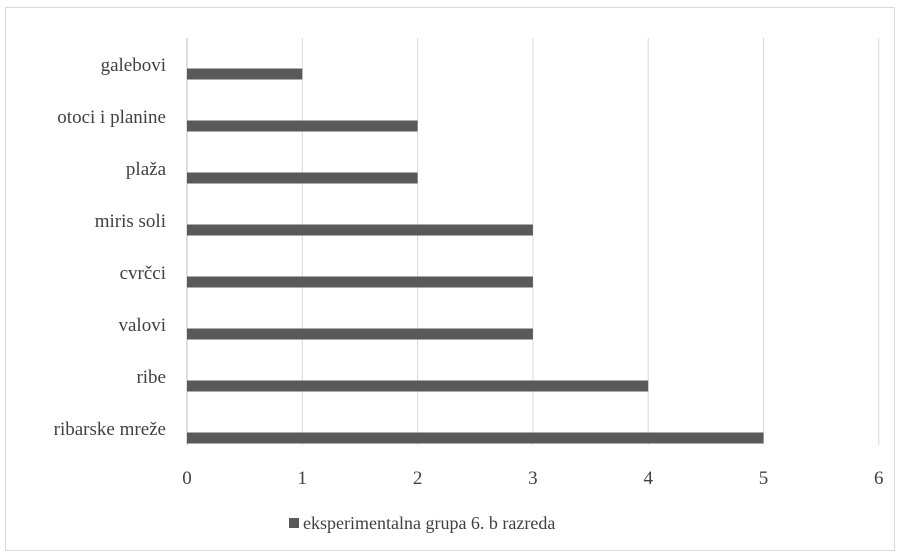 This screenshot has height=558, width=901. What do you see at coordinates (133, 65) in the screenshot?
I see `category-label: galebovi` at bounding box center [133, 65].